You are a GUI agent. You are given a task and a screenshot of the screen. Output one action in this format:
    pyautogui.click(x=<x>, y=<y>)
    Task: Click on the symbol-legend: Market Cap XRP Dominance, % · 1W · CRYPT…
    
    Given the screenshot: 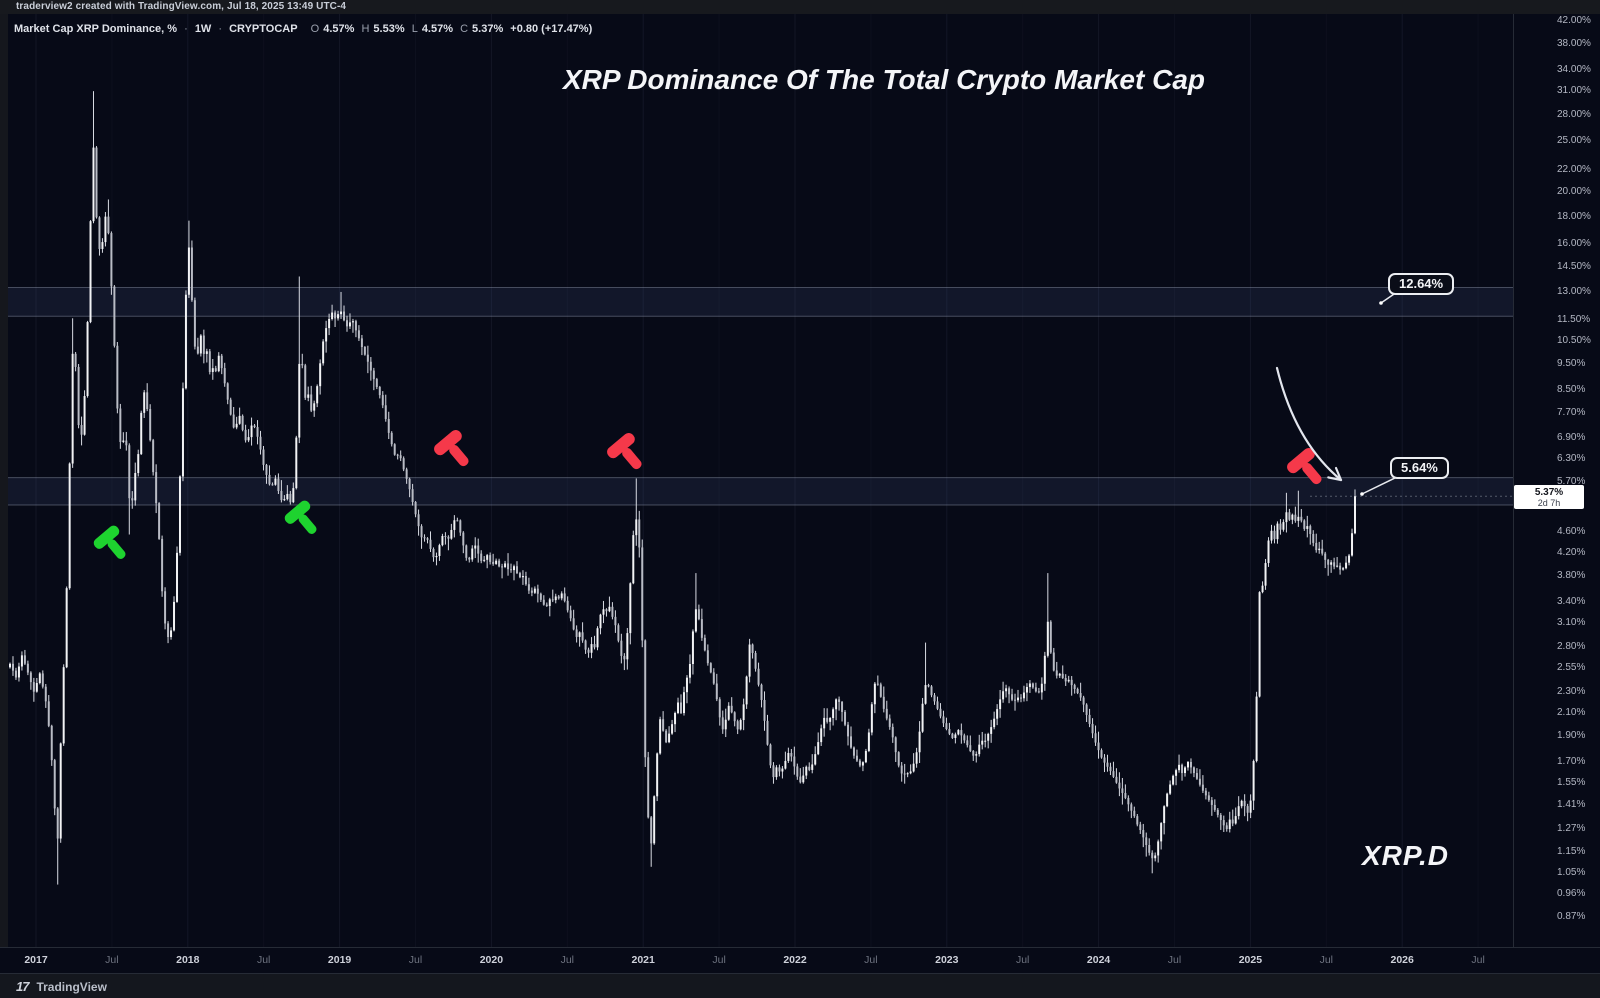 What is the action you would take?
    pyautogui.click(x=305, y=29)
    